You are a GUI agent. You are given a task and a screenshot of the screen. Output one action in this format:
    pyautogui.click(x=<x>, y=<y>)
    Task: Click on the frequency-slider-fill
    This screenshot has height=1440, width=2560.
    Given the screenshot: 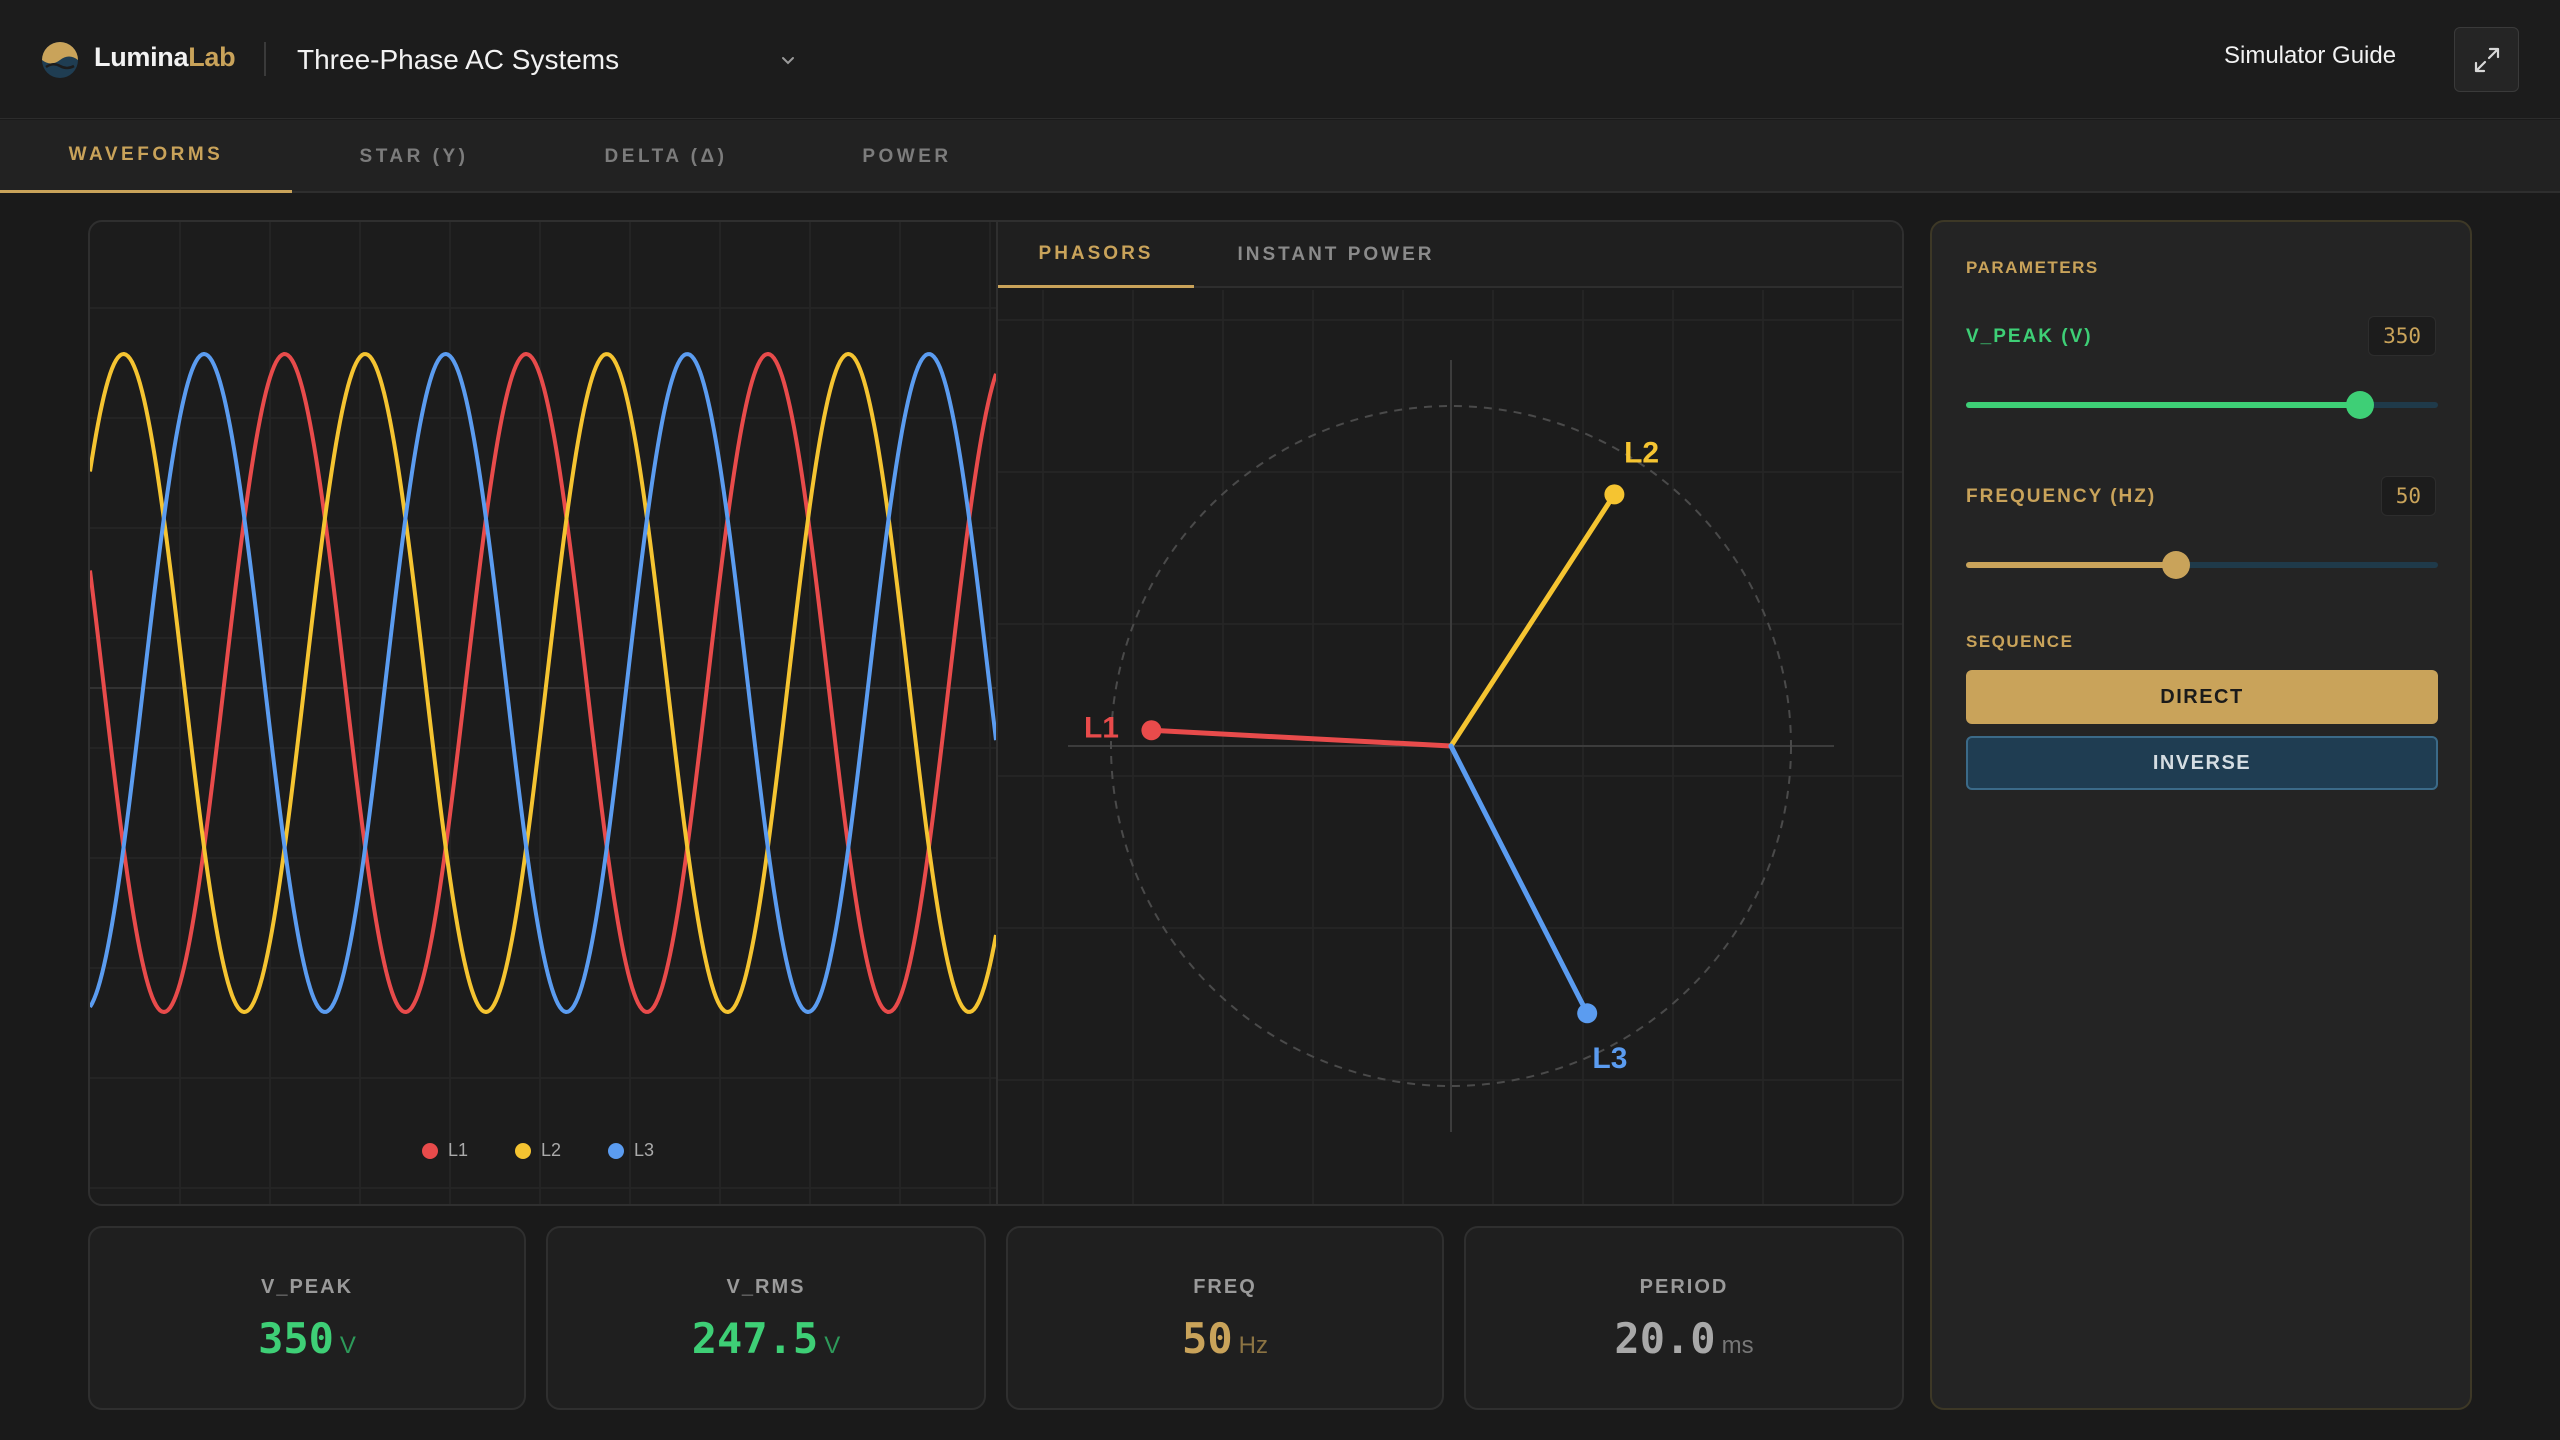 What is the action you would take?
    pyautogui.click(x=2071, y=565)
    